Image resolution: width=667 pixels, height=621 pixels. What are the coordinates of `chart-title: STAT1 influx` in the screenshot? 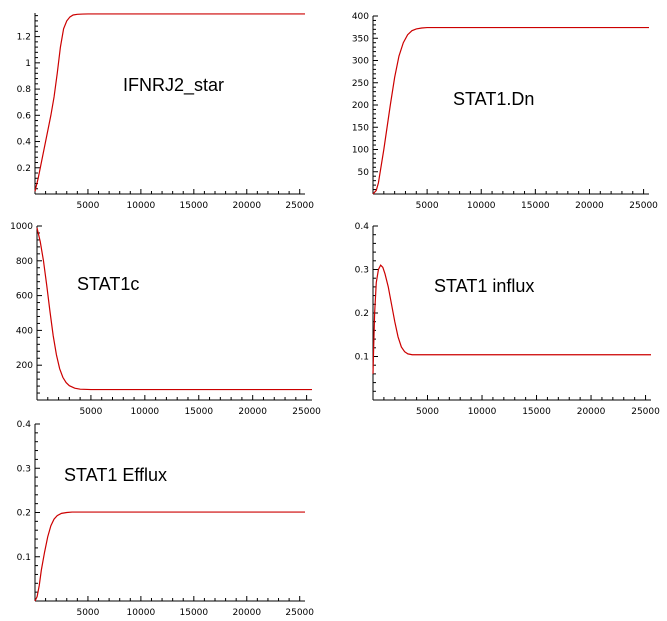 It's located at (484, 286).